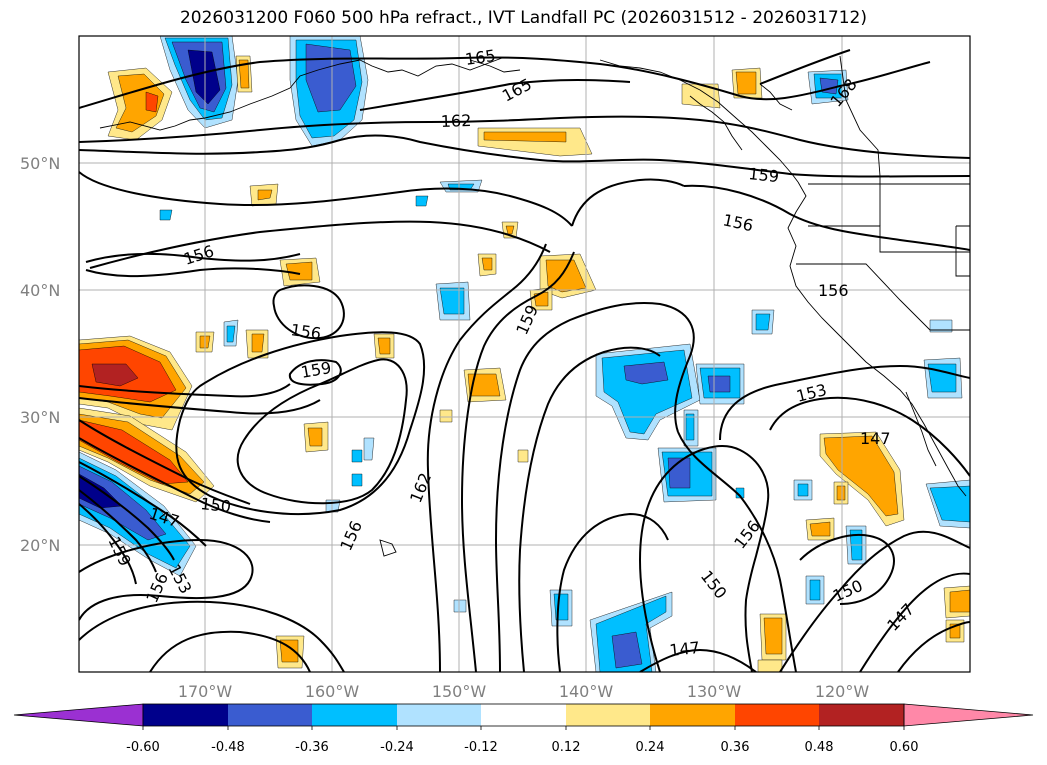 This screenshot has width=1047, height=765. Describe the element at coordinates (842, 691) in the screenshot. I see `lon-label: 120°W` at that location.